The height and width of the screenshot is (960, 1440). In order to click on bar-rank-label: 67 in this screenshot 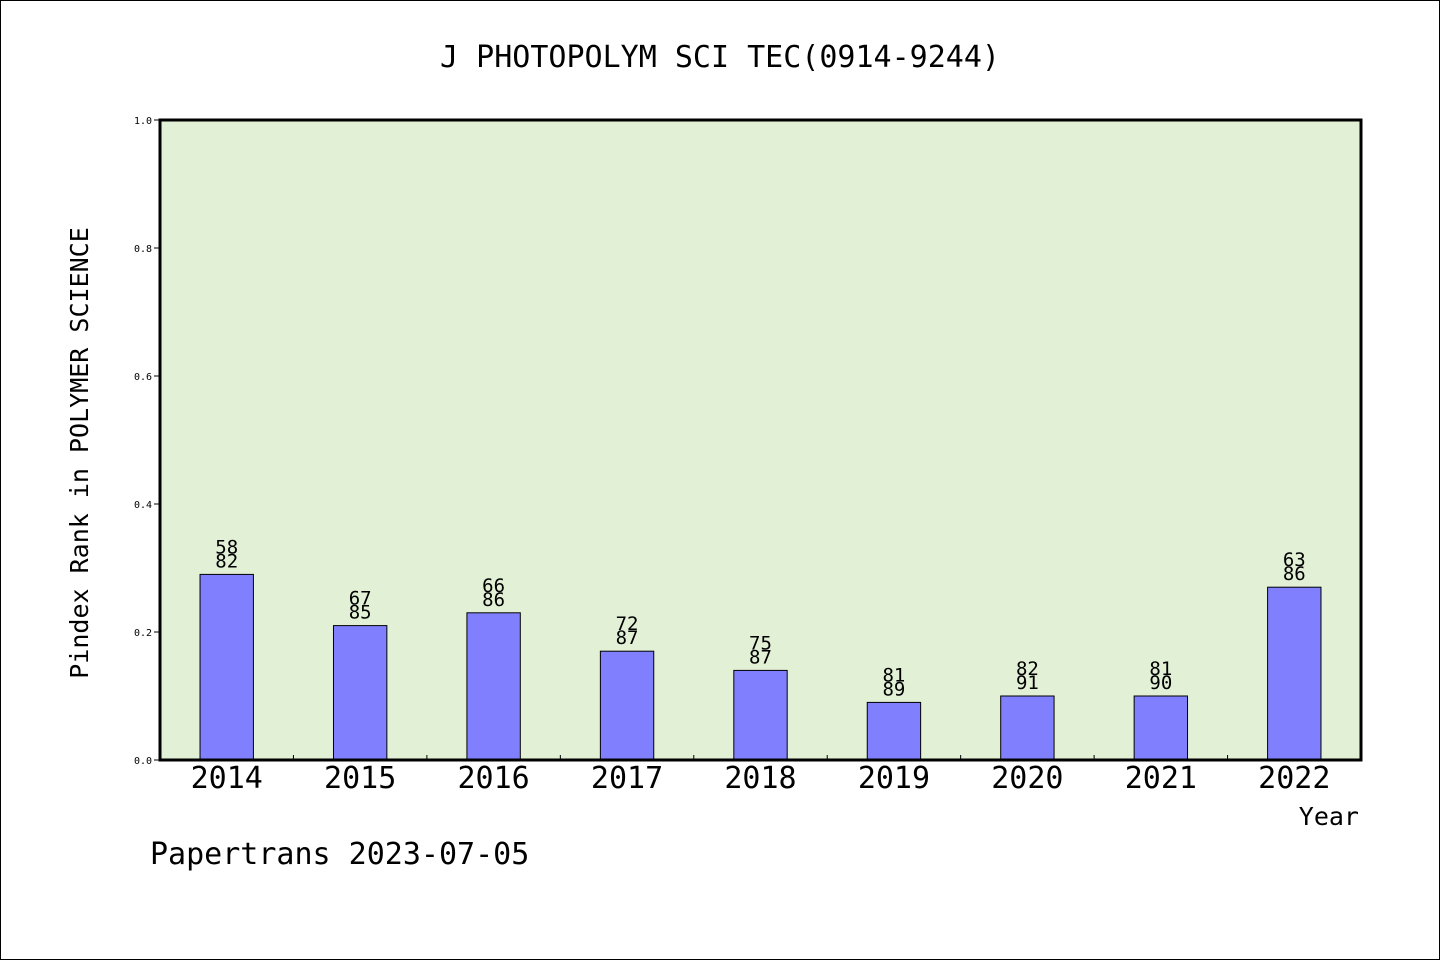, I will do `click(360, 599)`.